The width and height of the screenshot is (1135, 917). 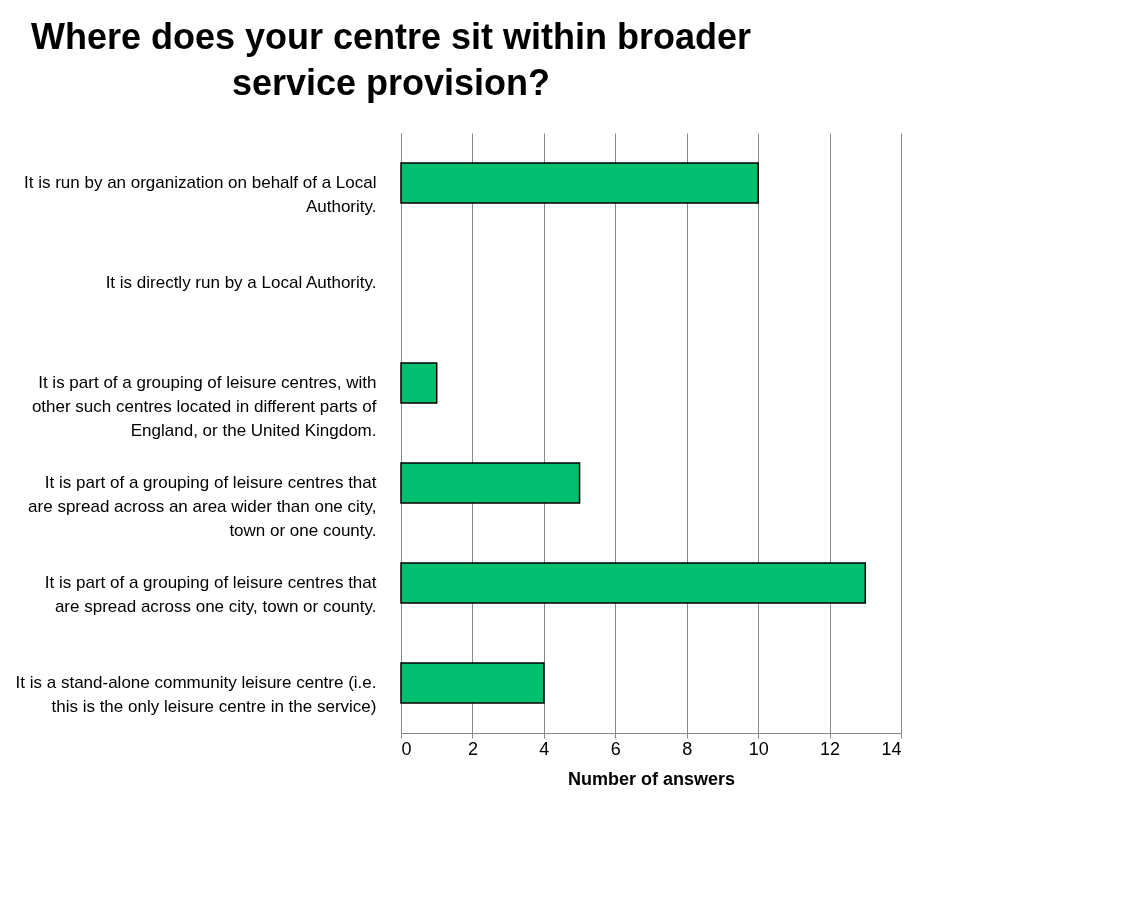 I want to click on y-tick-label: It is directly run by a Local Authority., so click(x=241, y=282).